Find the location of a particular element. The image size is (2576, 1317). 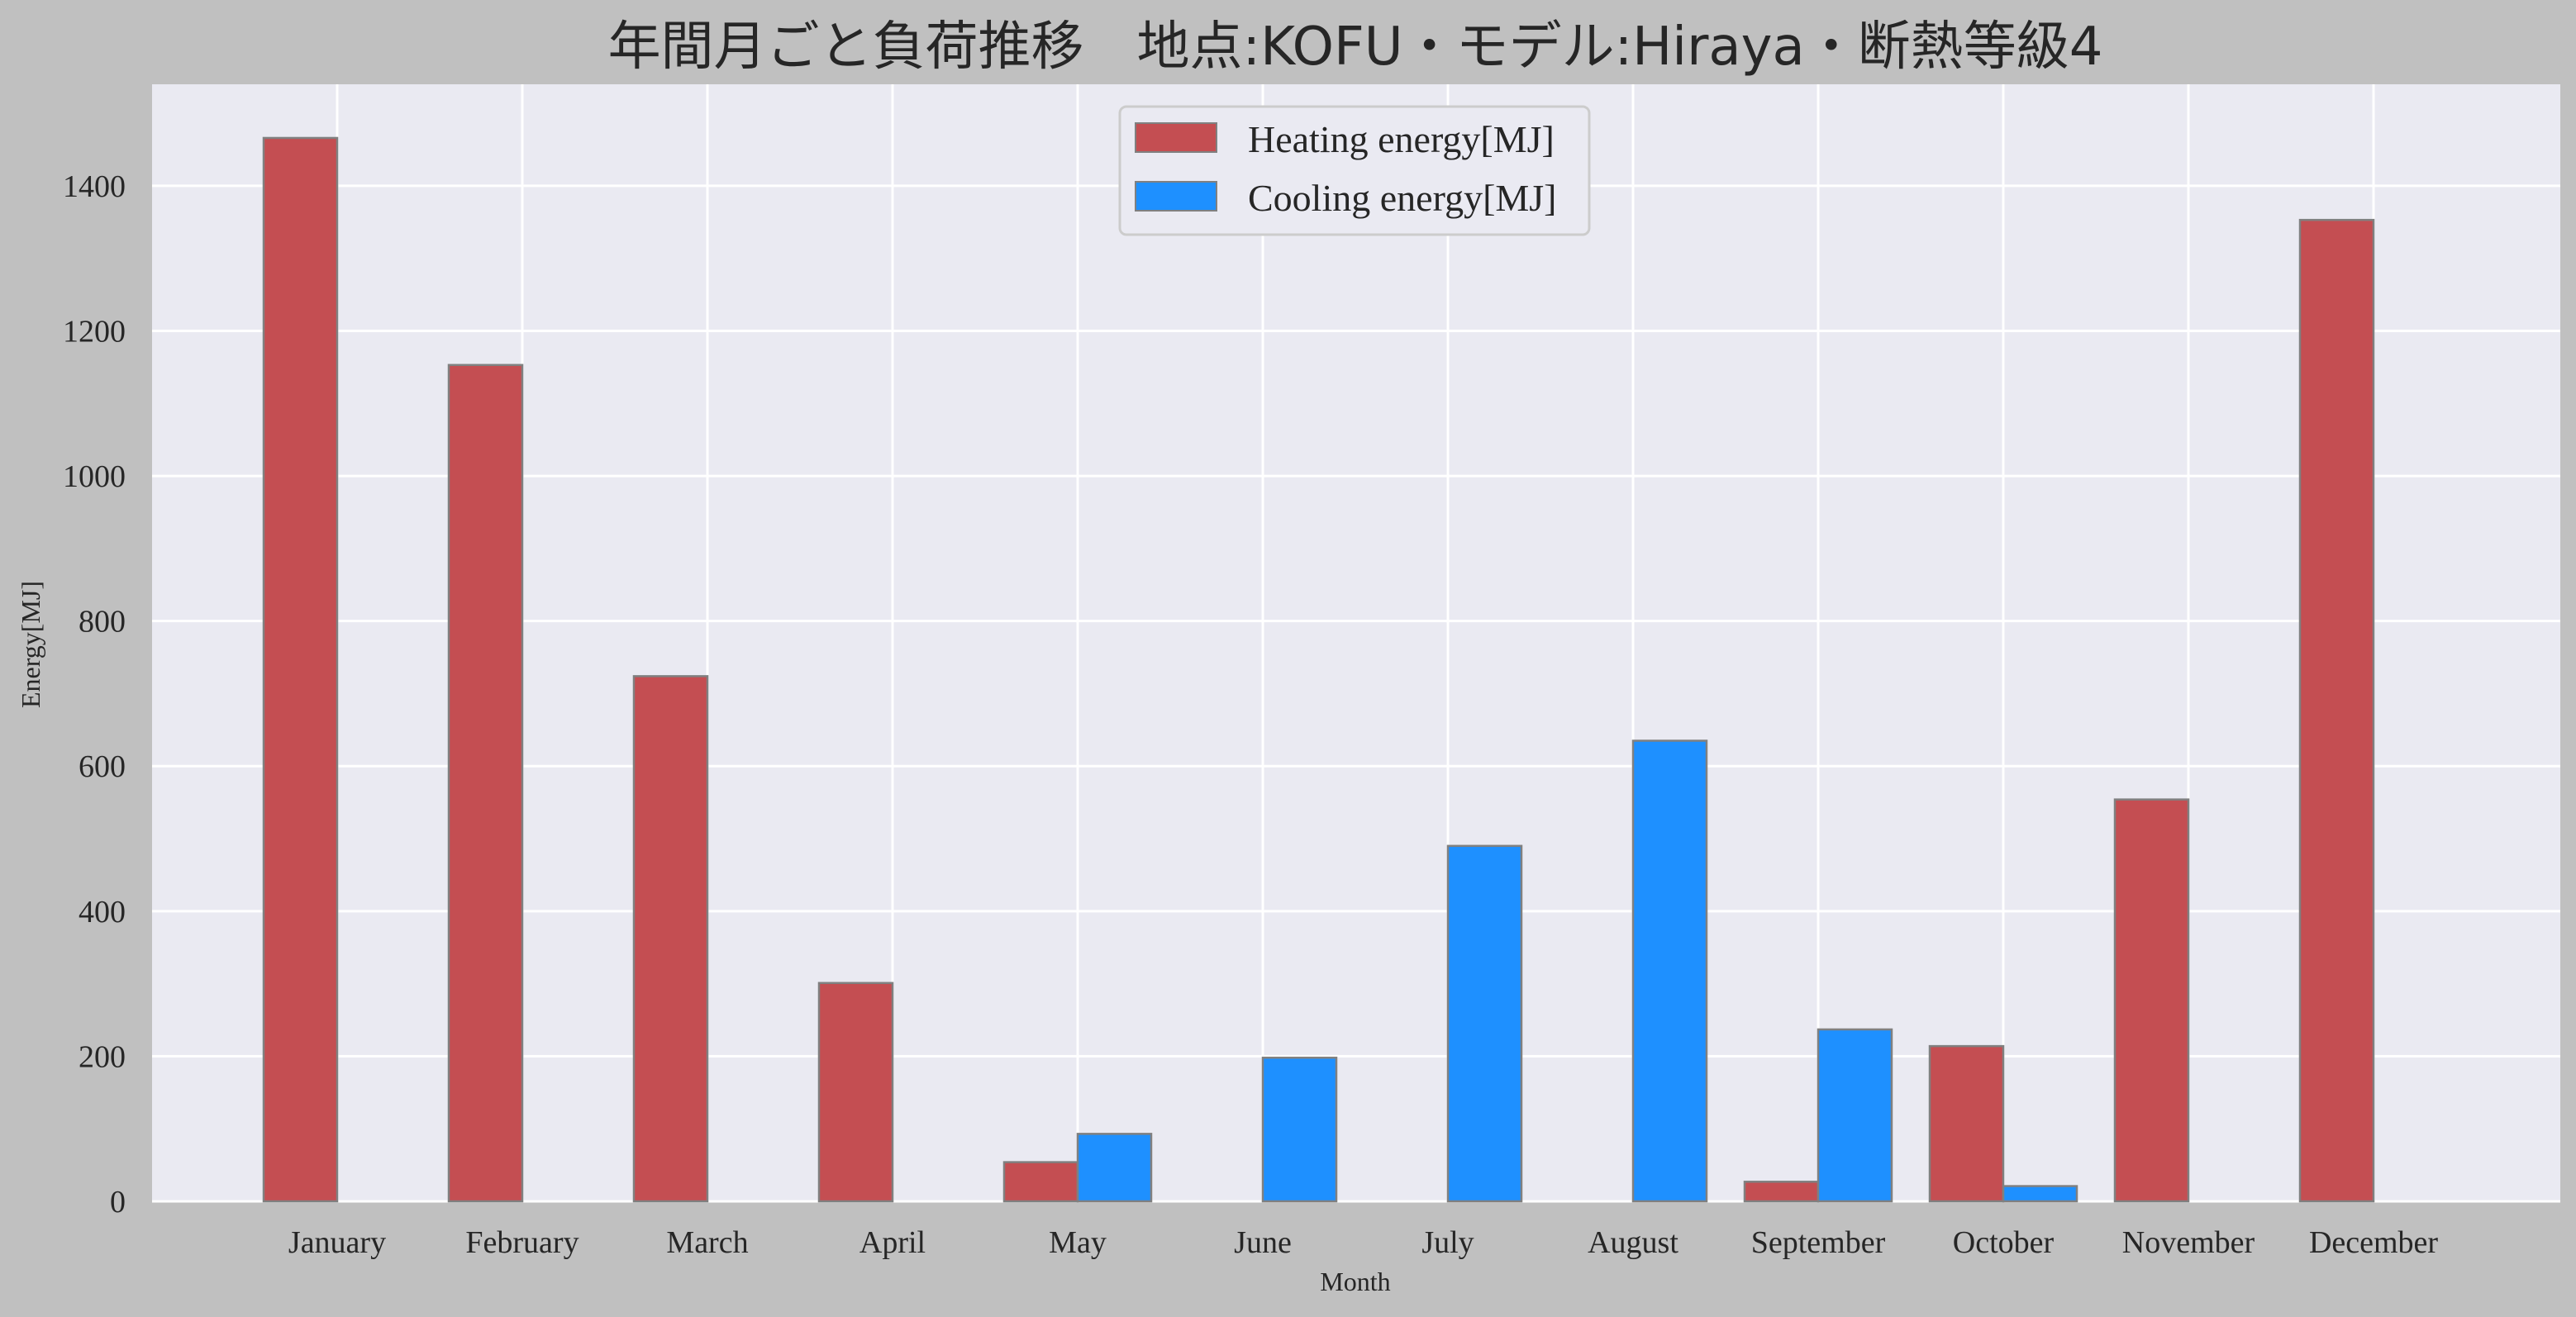

bar-heating-may is located at coordinates (1040, 1182).